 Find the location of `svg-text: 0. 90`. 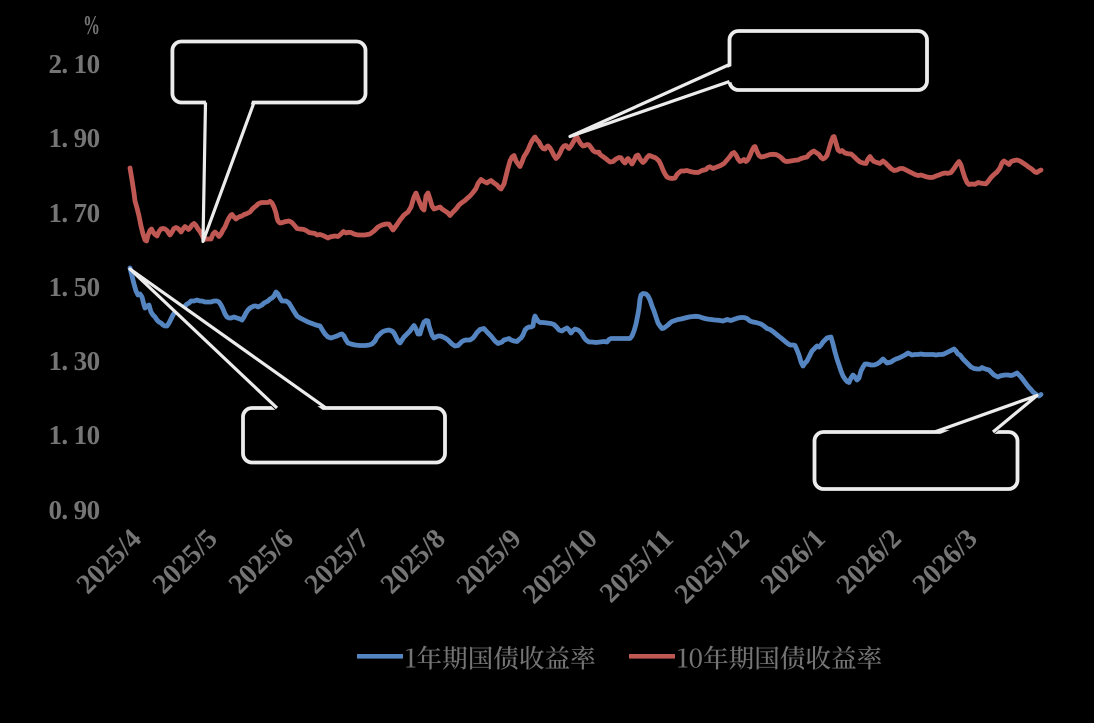

svg-text: 0. 90 is located at coordinates (73, 510).